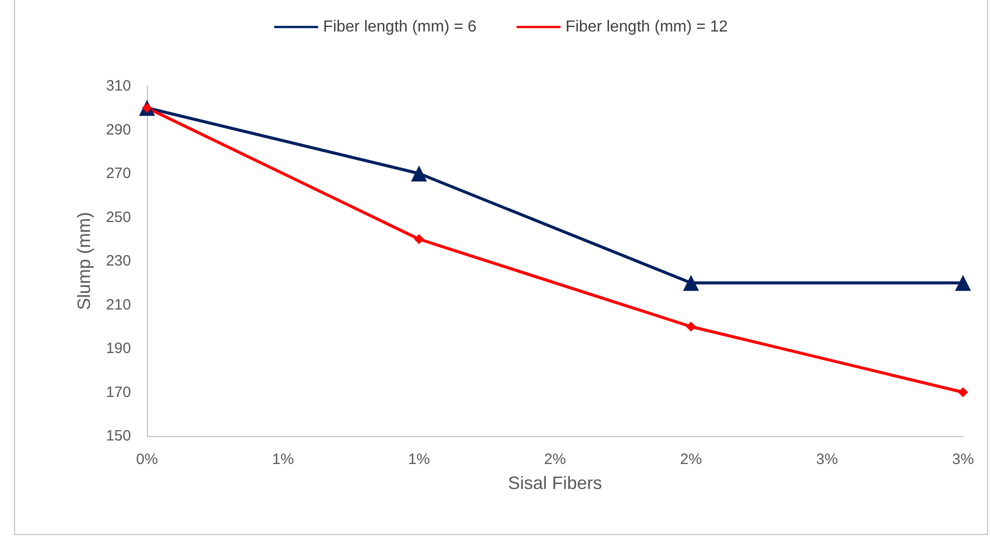 The height and width of the screenshot is (536, 990). Describe the element at coordinates (118, 348) in the screenshot. I see `y-tick-label: 190` at that location.